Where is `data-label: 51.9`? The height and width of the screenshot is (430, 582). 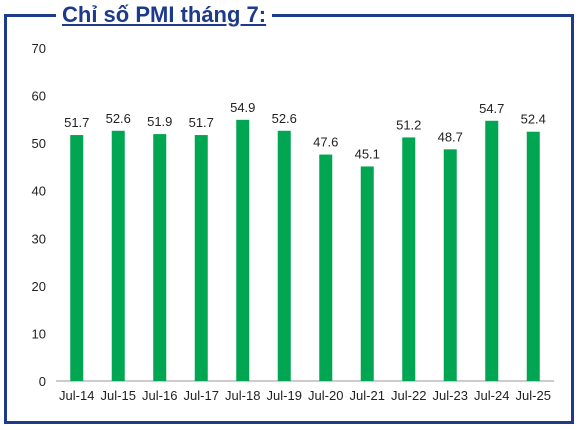
data-label: 51.9 is located at coordinates (159, 121).